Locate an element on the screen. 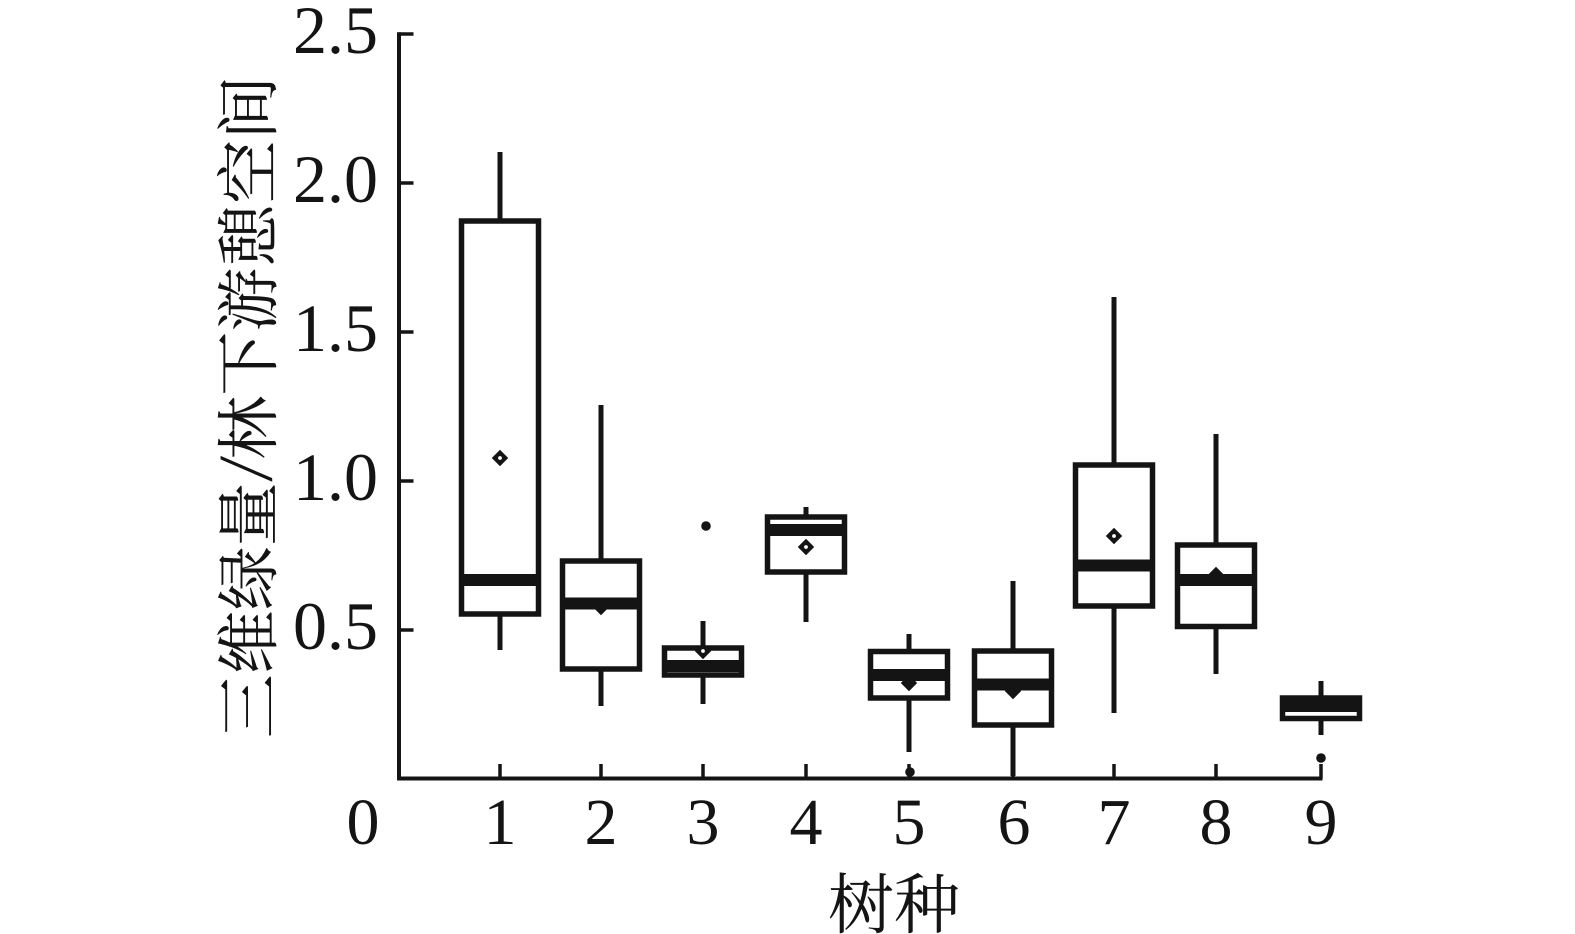  svg-text: 3 is located at coordinates (703, 822).